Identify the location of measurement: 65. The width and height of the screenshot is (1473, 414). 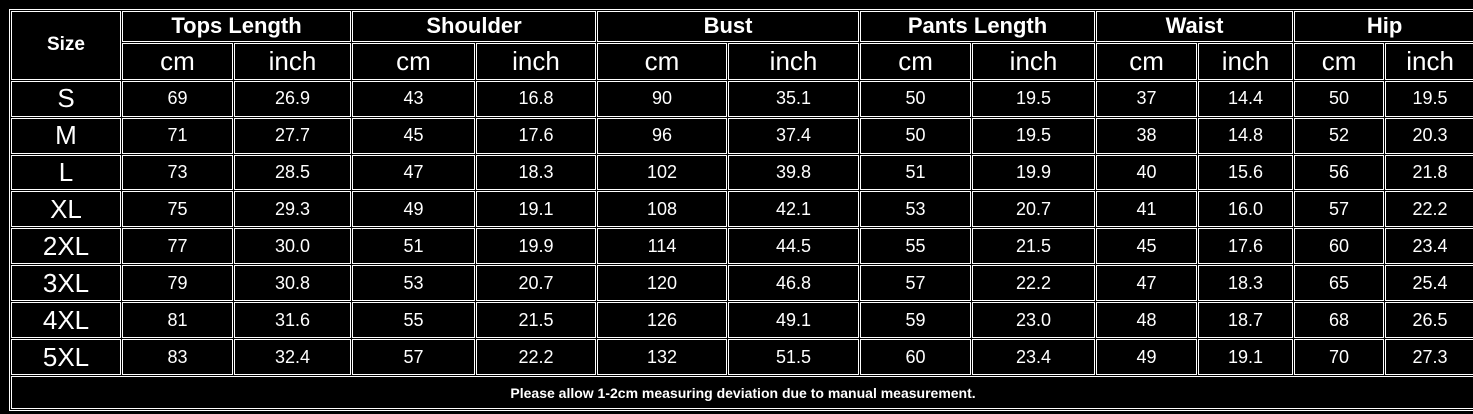
(1339, 283).